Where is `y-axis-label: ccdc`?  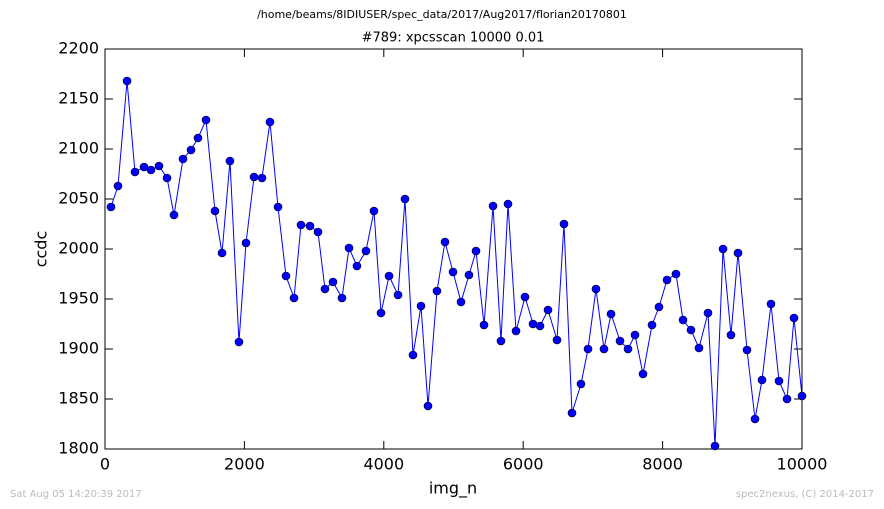 y-axis-label: ccdc is located at coordinates (41, 249).